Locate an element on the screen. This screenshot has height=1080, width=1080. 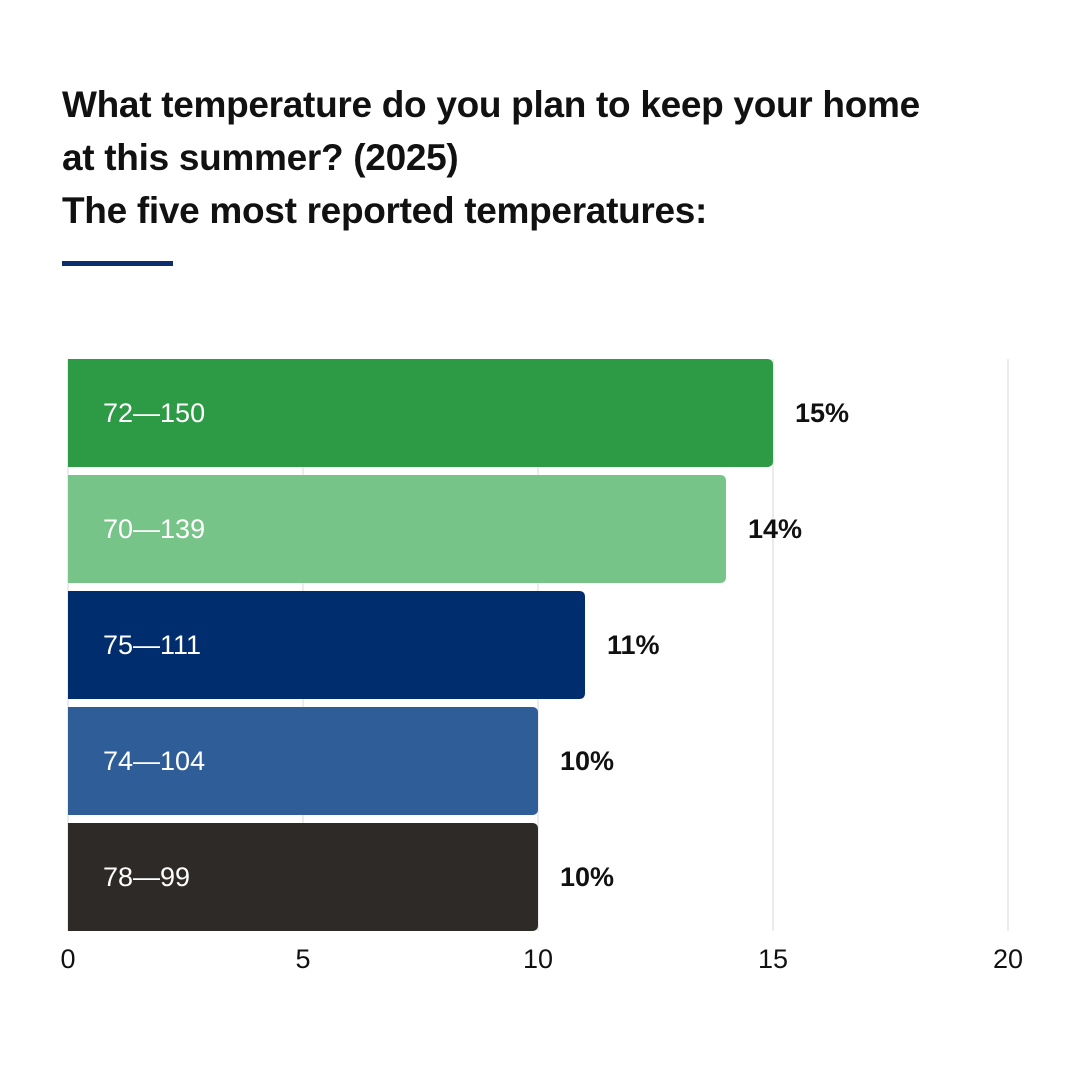
bar-value-label: 15% is located at coordinates (822, 413).